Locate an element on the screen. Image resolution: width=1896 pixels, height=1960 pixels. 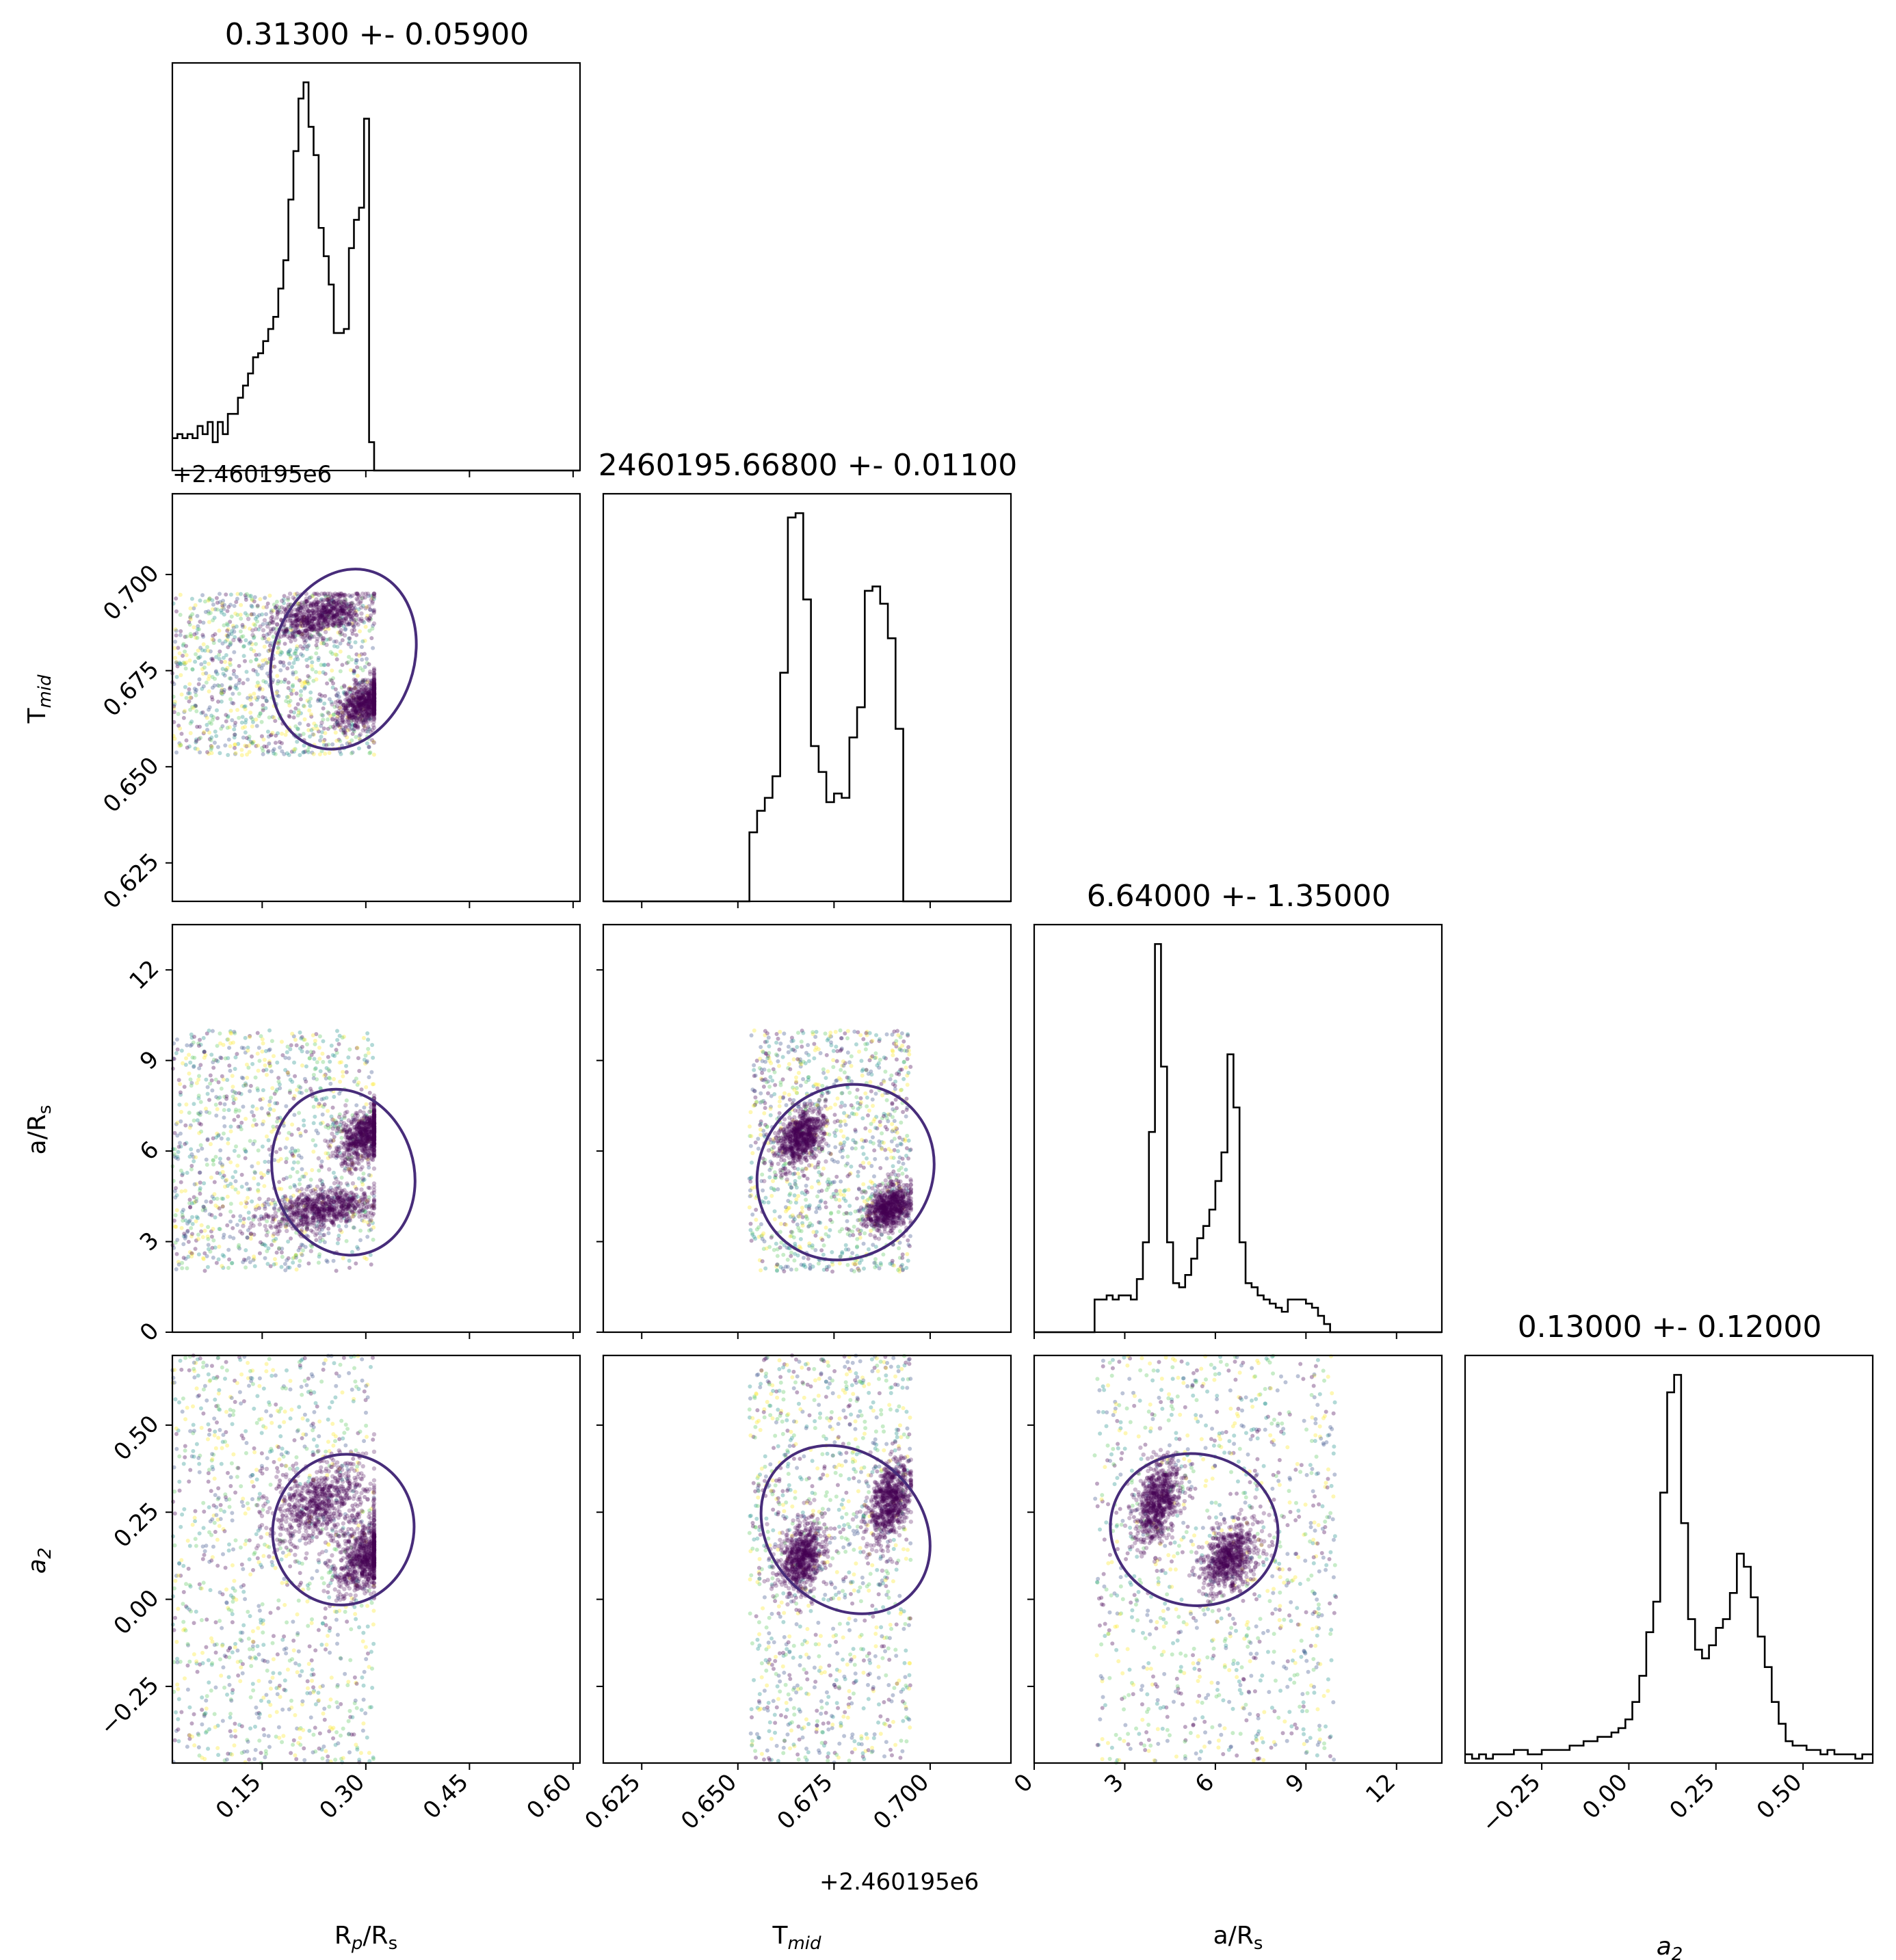
y-tick-label: 0.700 is located at coordinates (131, 592).